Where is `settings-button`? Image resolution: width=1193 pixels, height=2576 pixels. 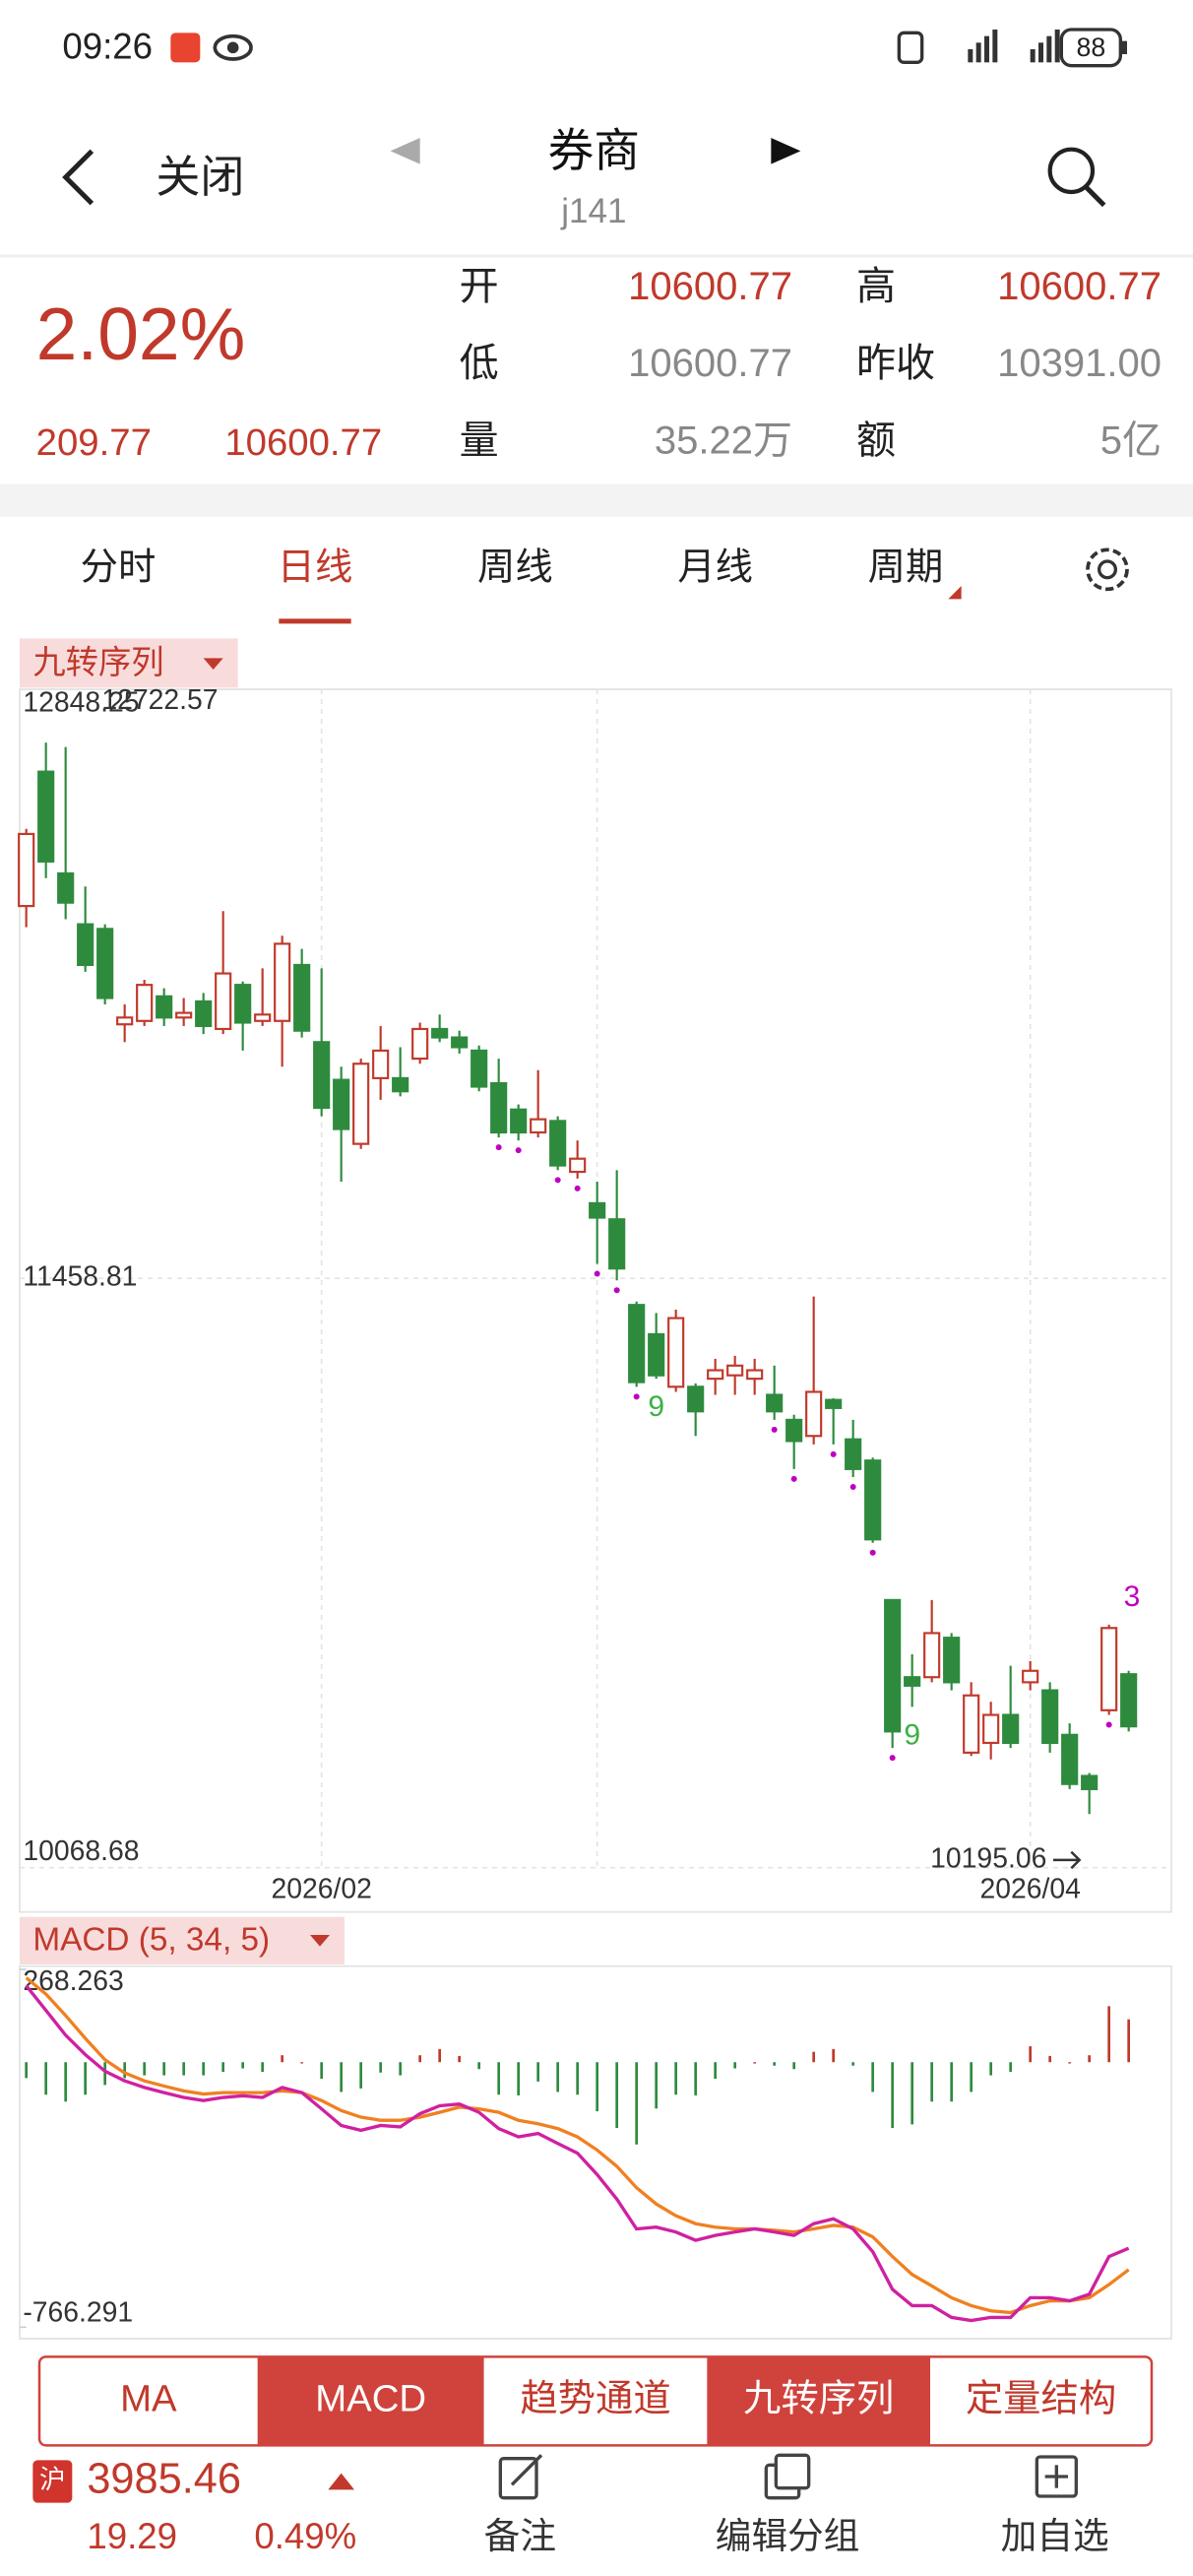 settings-button is located at coordinates (1107, 569).